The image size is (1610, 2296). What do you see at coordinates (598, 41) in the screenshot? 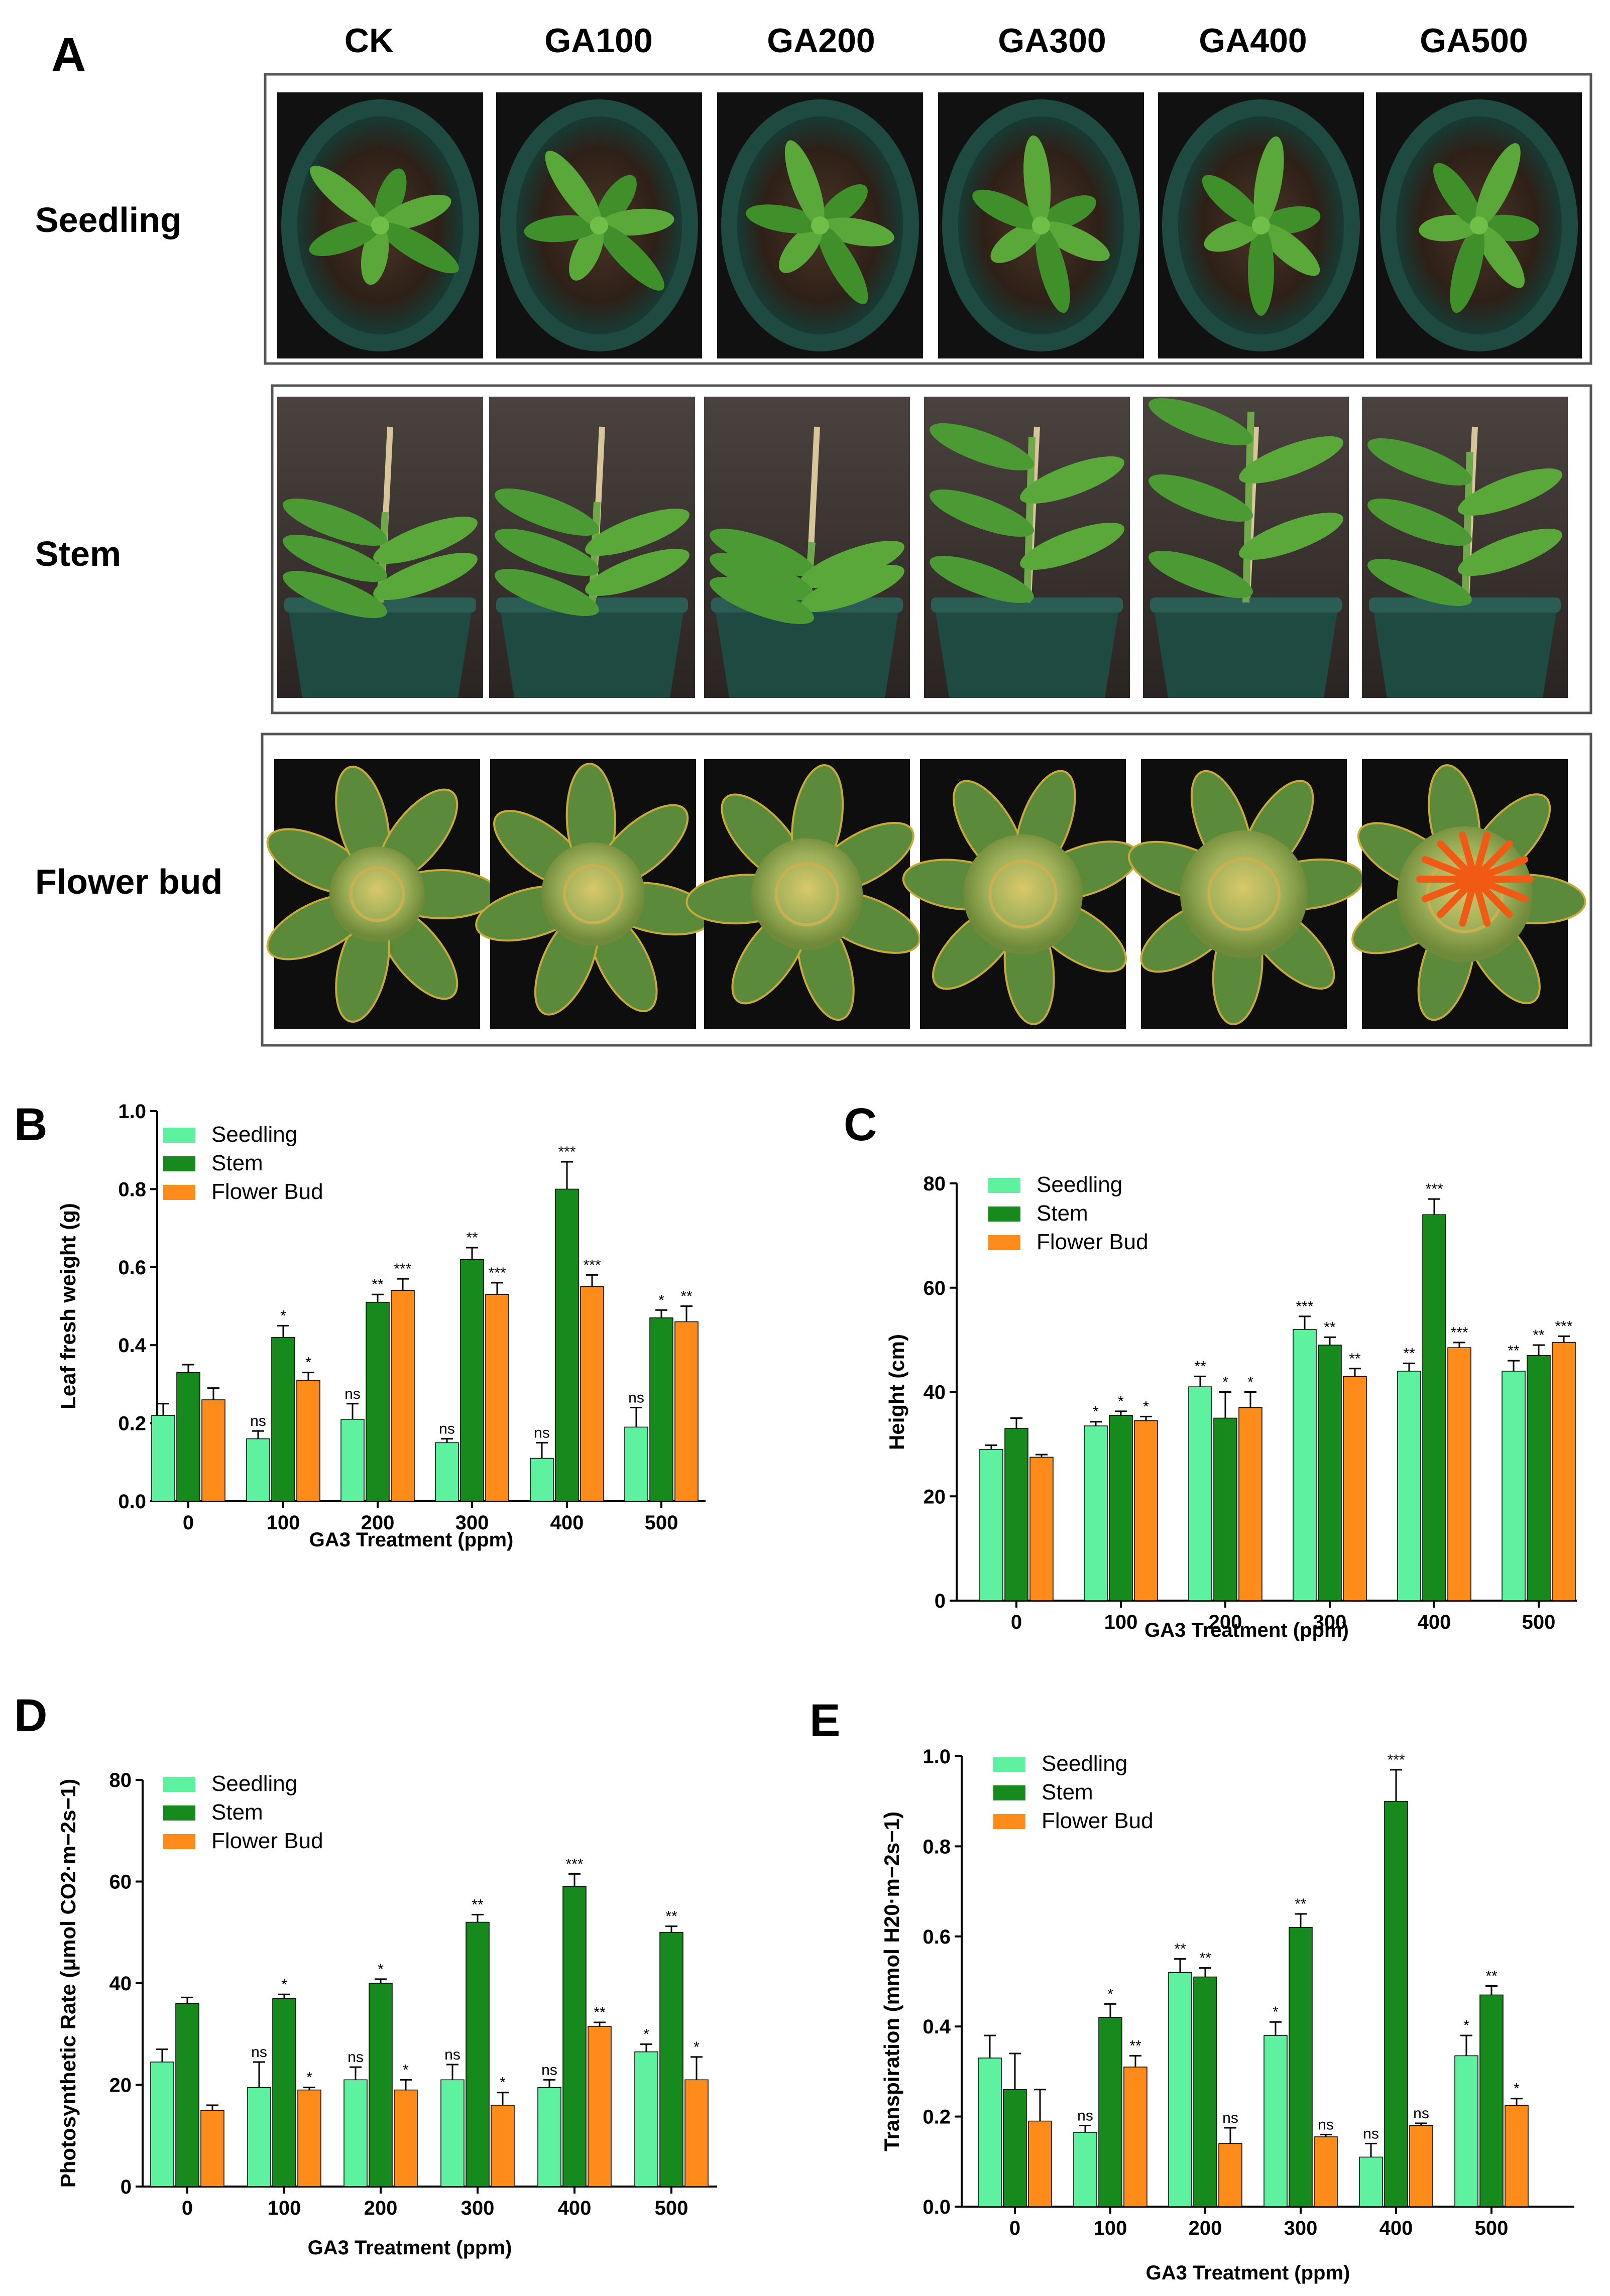
I see `column-label: GA100` at bounding box center [598, 41].